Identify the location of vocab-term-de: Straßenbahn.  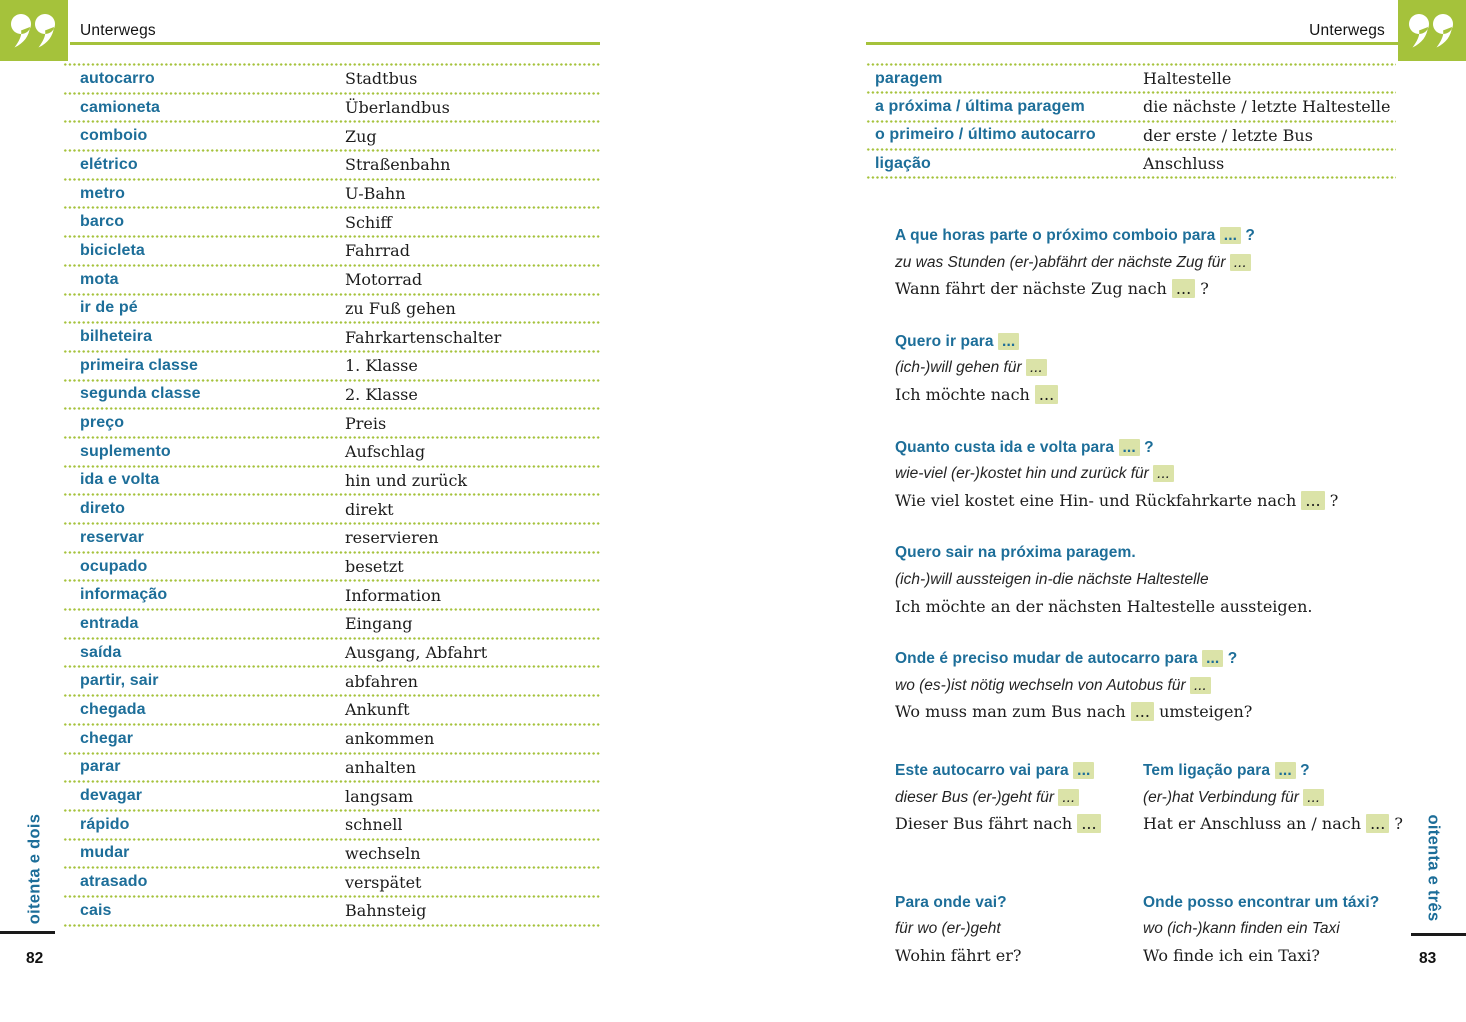
(398, 165).